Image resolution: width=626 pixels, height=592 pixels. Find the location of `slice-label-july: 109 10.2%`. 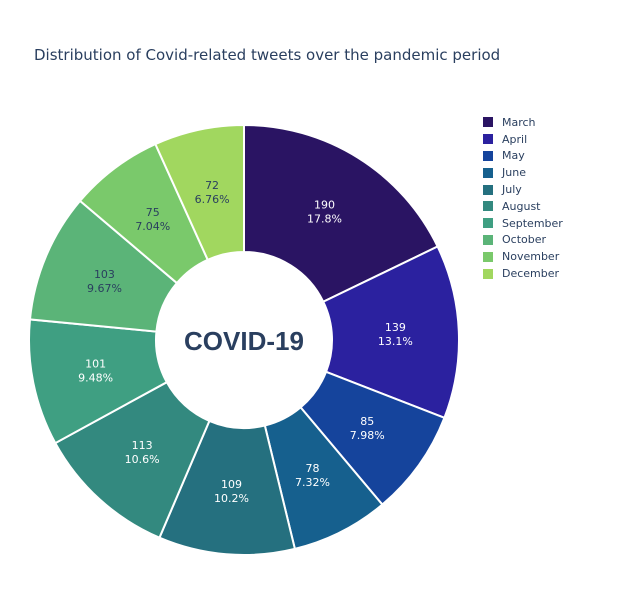

slice-label-july: 109 10.2% is located at coordinates (231, 491).